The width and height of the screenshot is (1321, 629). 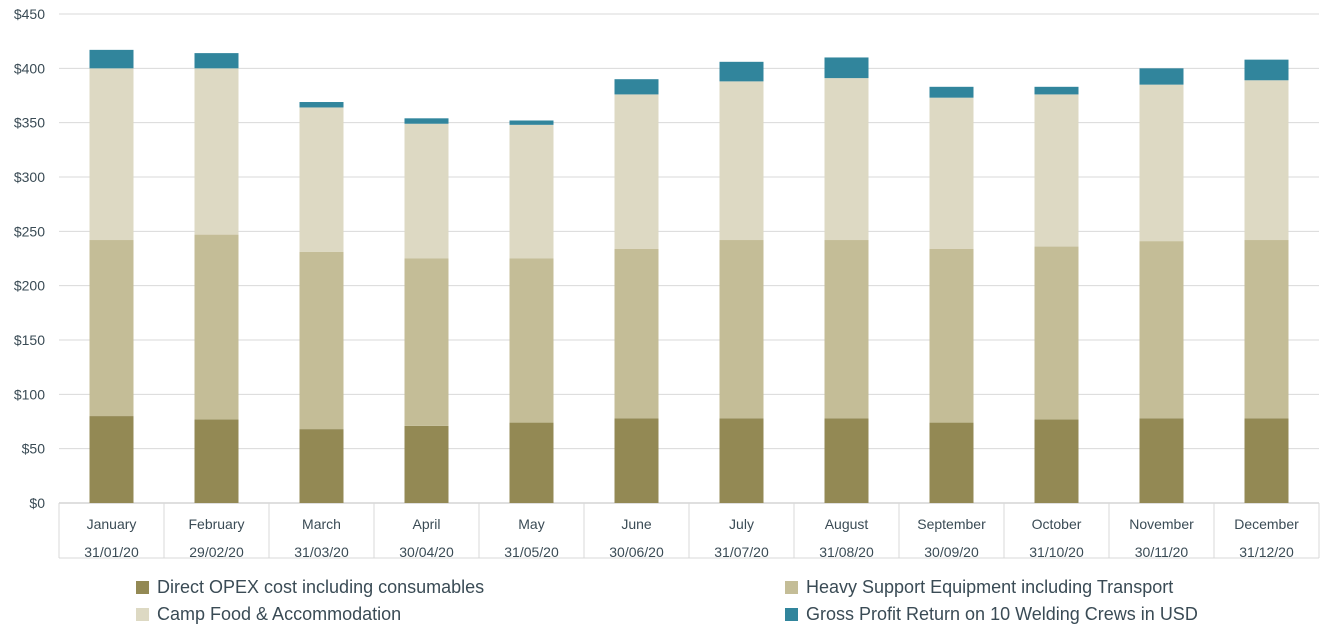 What do you see at coordinates (1266, 524) in the screenshot?
I see `x-category-label: December` at bounding box center [1266, 524].